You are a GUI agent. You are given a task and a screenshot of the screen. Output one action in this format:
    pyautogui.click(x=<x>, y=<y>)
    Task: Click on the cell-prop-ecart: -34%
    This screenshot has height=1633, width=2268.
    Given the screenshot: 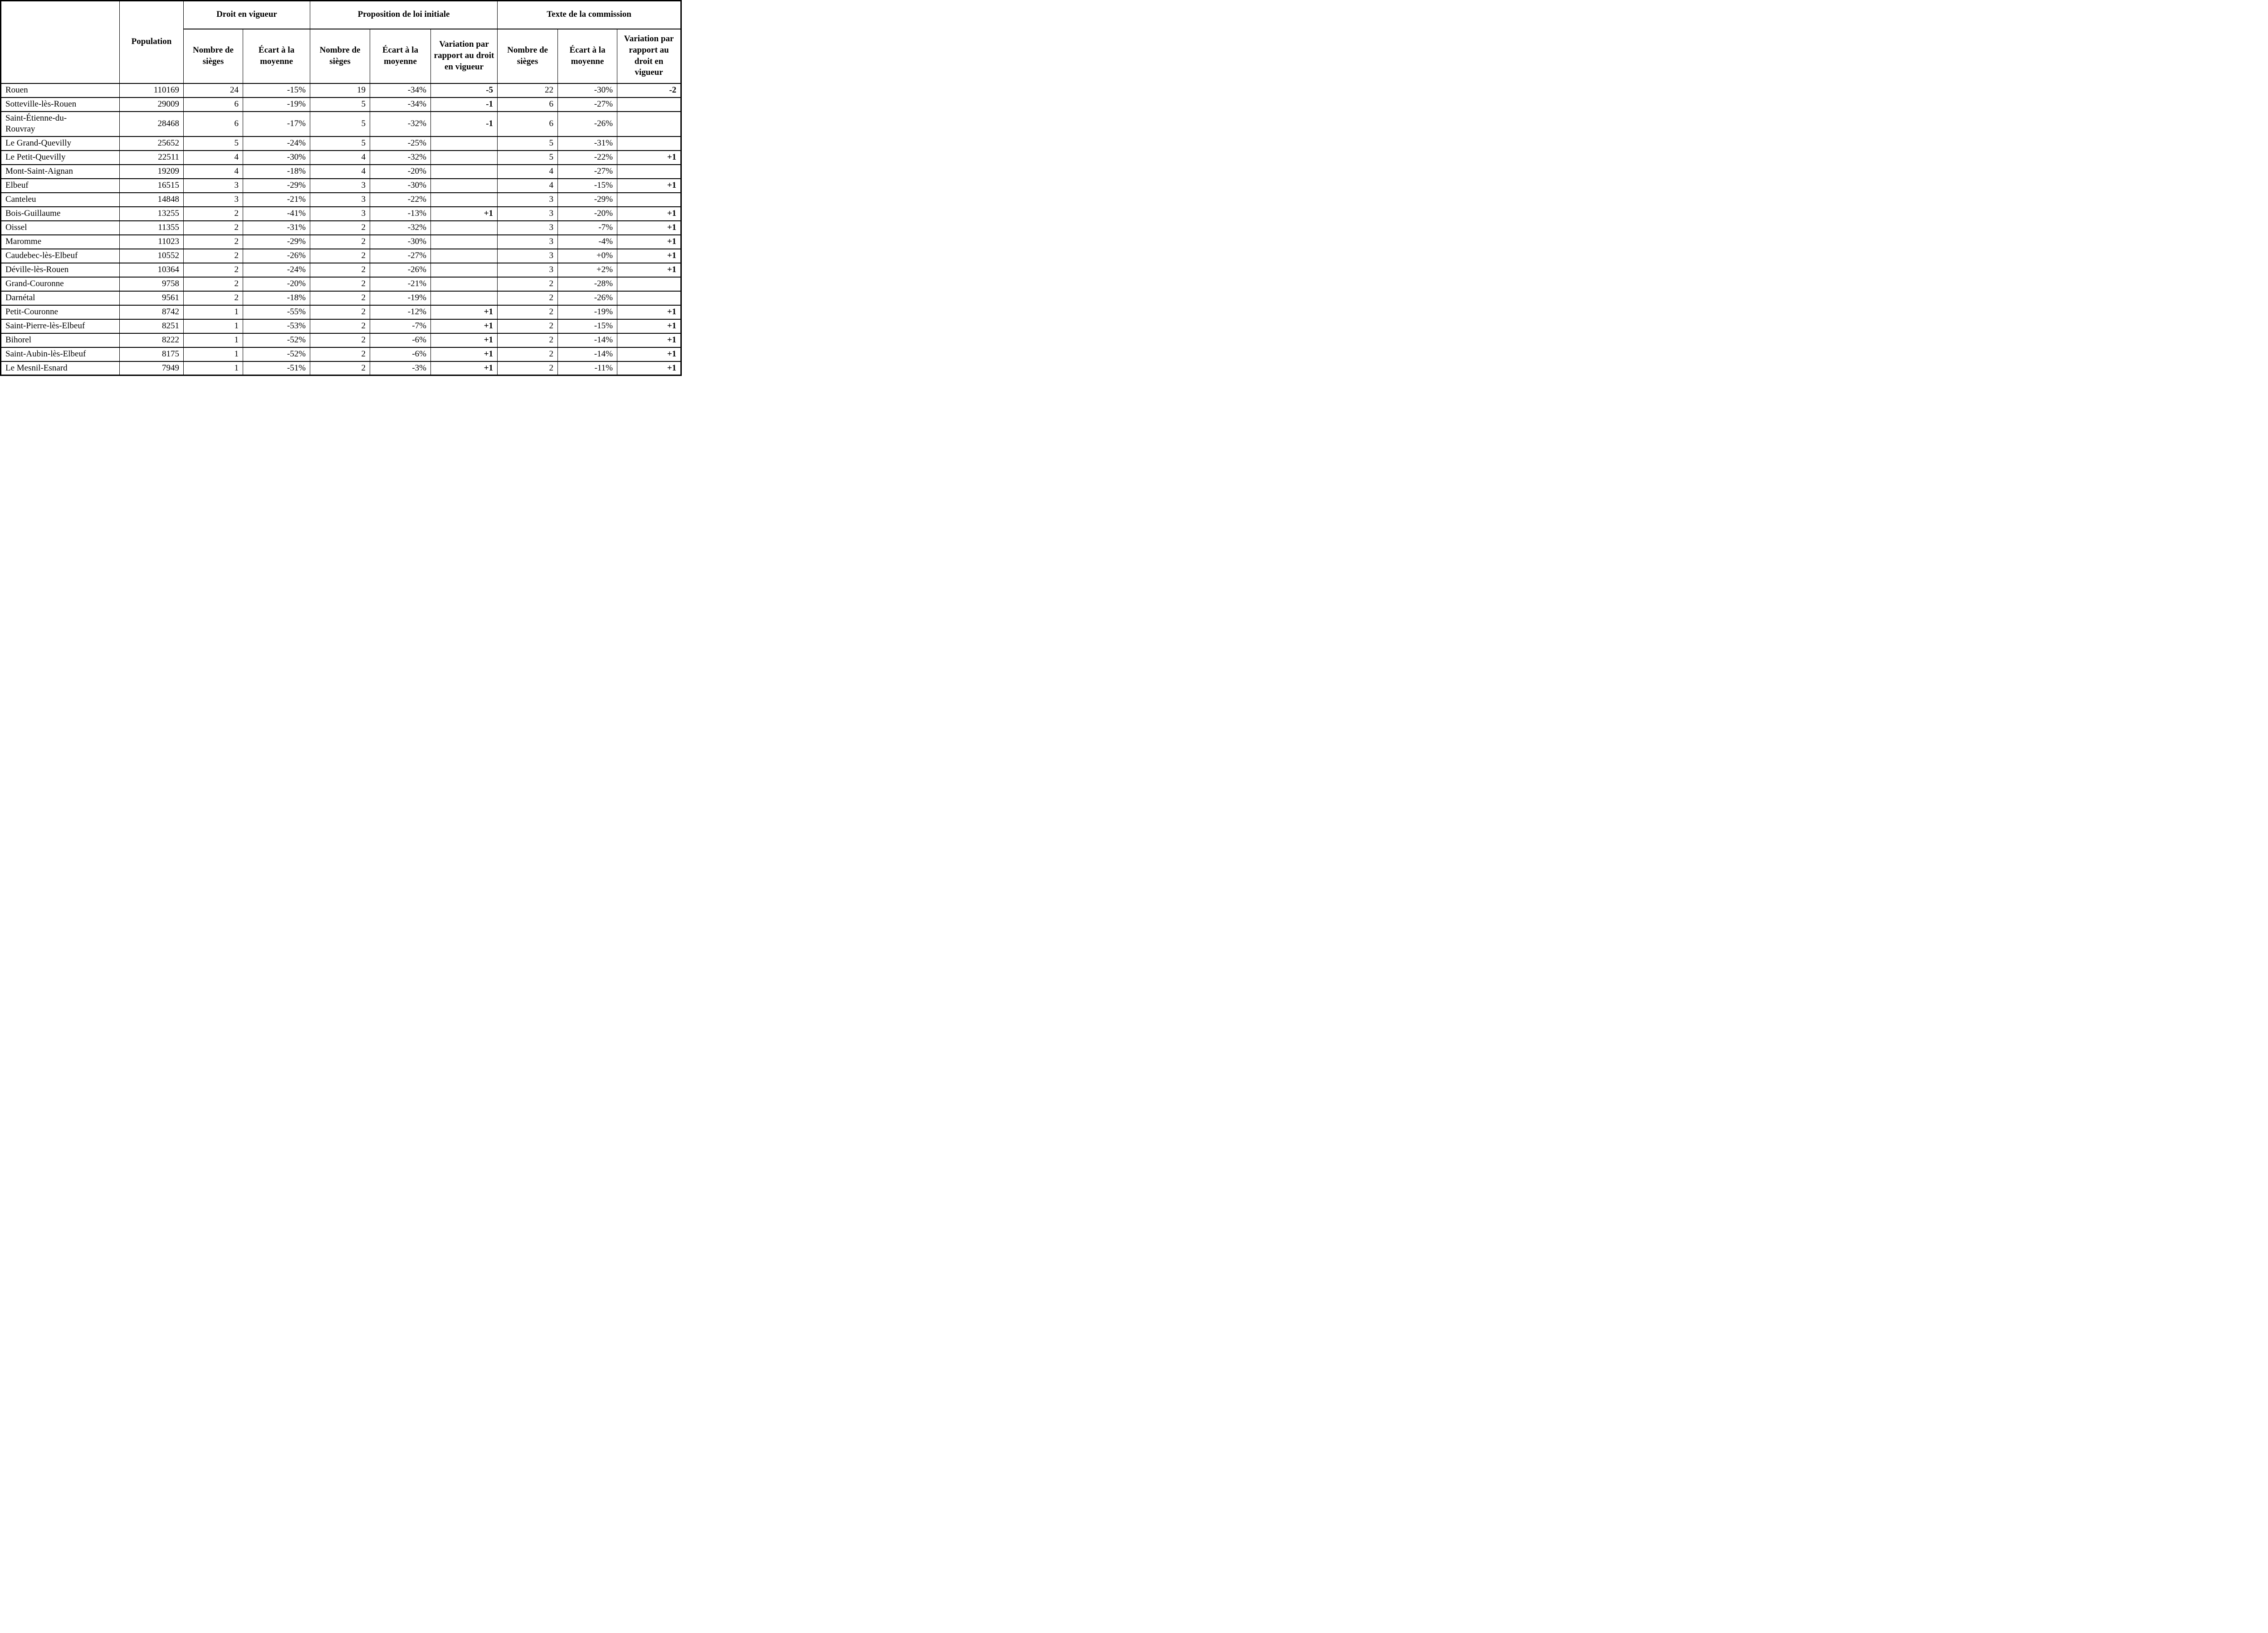 What is the action you would take?
    pyautogui.click(x=401, y=104)
    